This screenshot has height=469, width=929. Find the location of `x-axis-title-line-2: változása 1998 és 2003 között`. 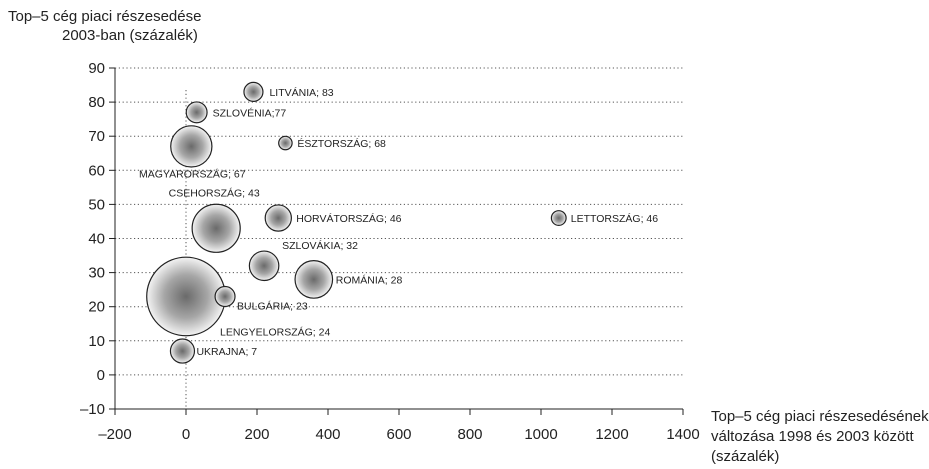

x-axis-title-line-2: változása 1998 és 2003 között is located at coordinates (812, 436).